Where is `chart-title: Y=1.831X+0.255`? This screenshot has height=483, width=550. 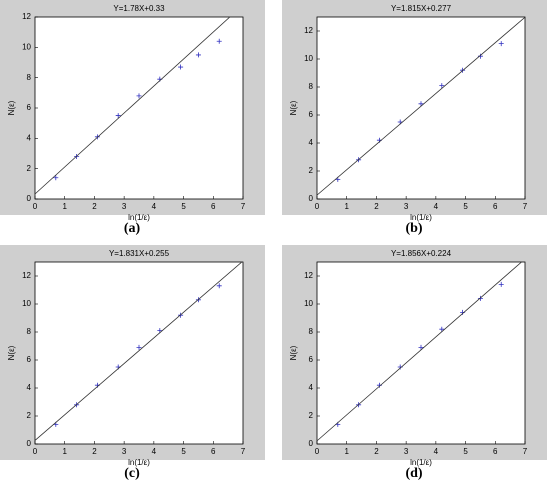
chart-title: Y=1.831X+0.255 is located at coordinates (139, 253).